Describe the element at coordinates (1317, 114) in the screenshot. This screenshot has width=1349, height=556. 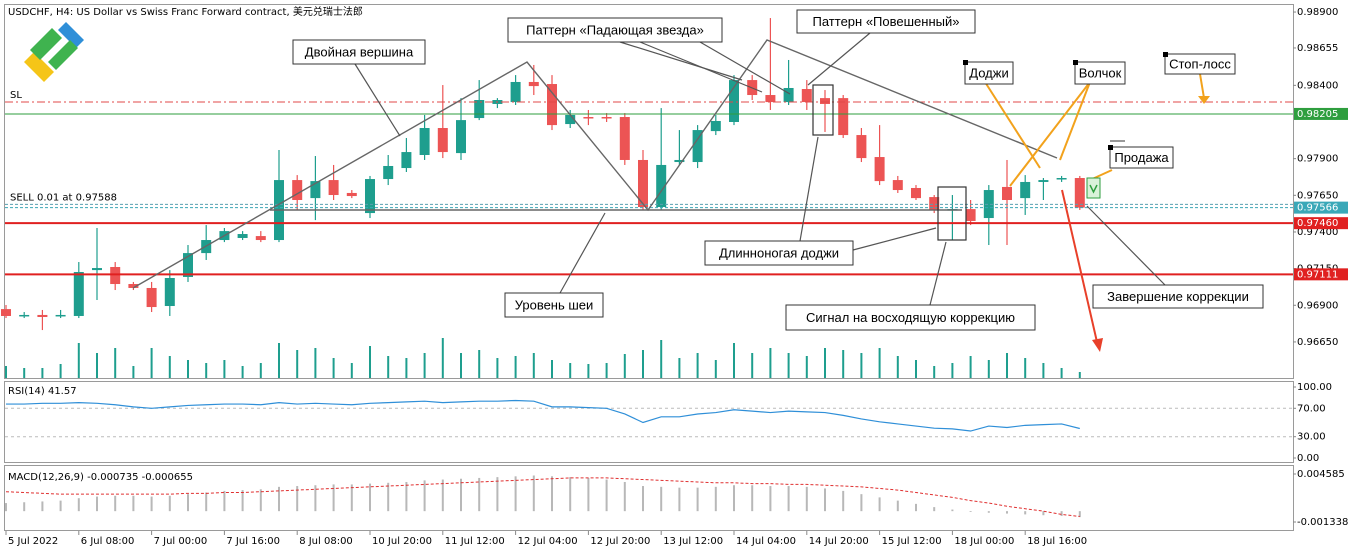
I see `price-tag-label: 0.98205` at that location.